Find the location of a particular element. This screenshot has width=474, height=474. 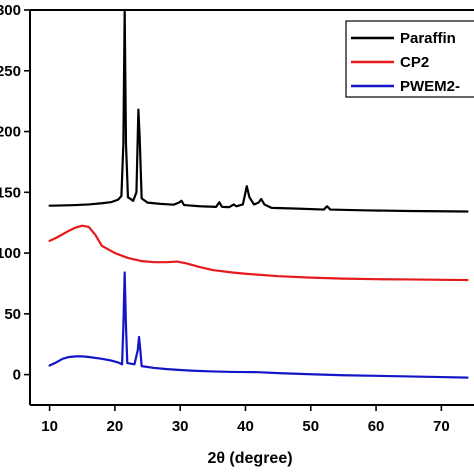

x-tick-label: 70 is located at coordinates (441, 426).